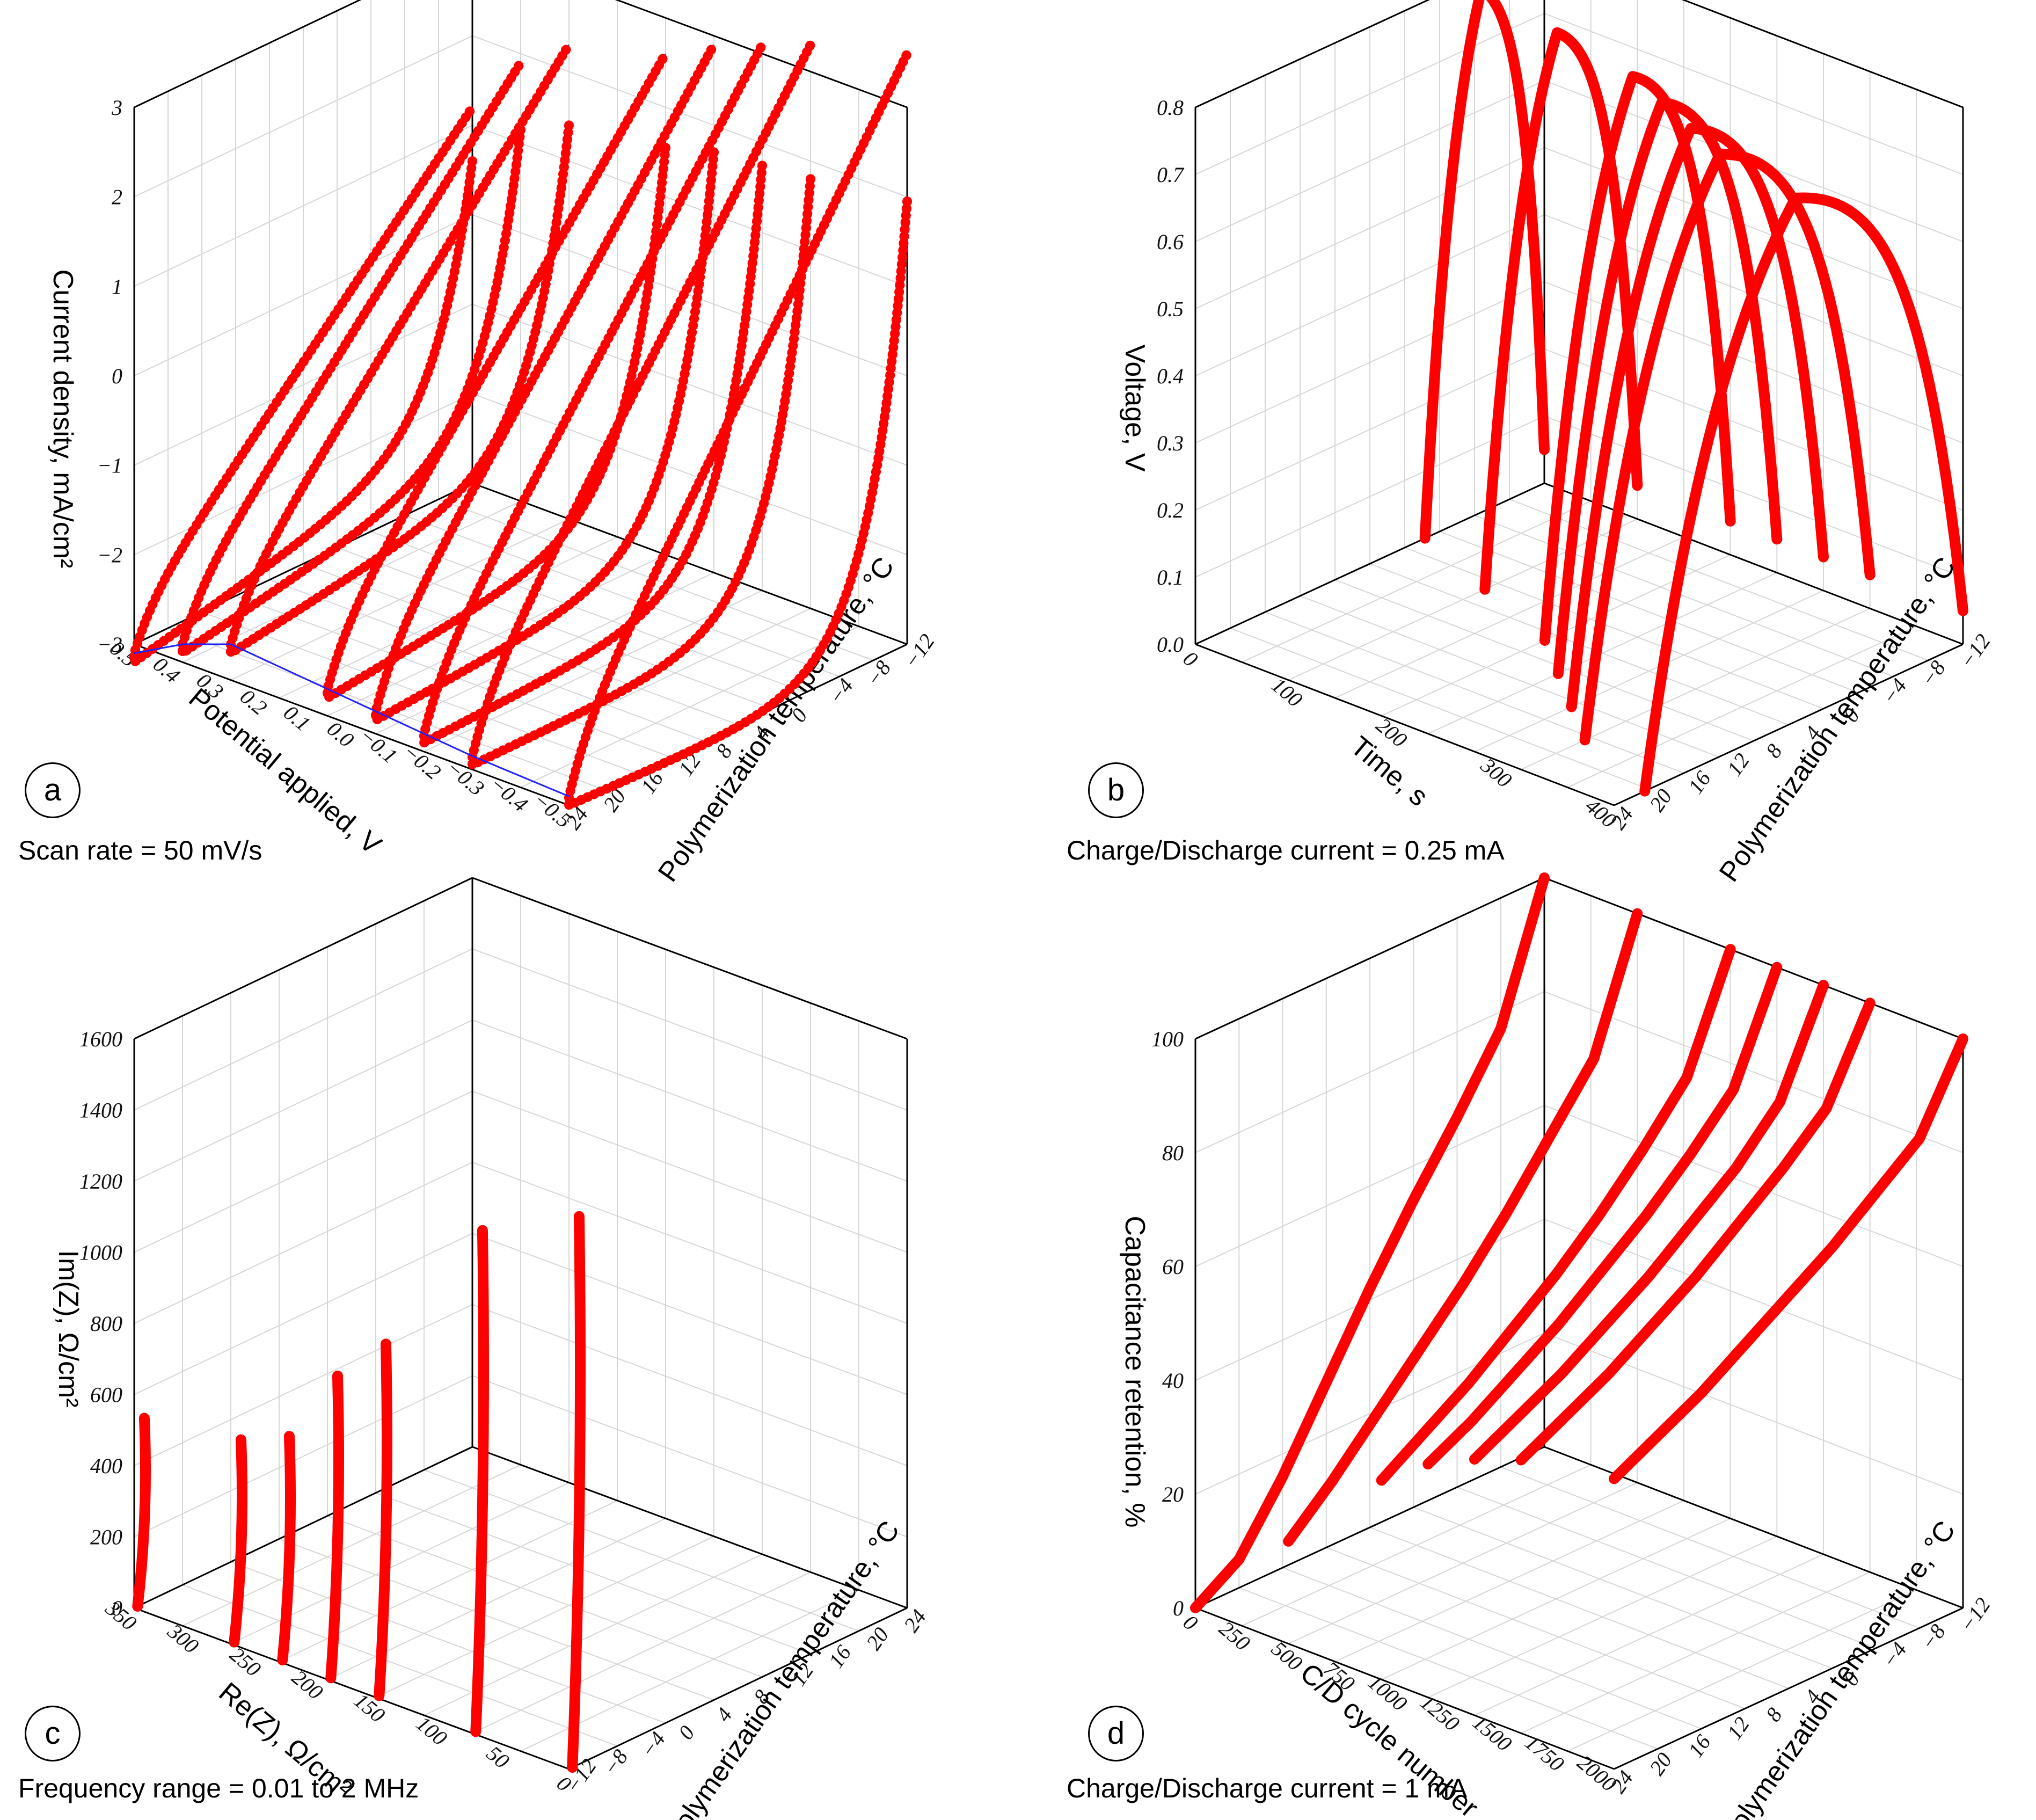 The image size is (2036, 1820). I want to click on cv-minimum-connector, so click(352, 720).